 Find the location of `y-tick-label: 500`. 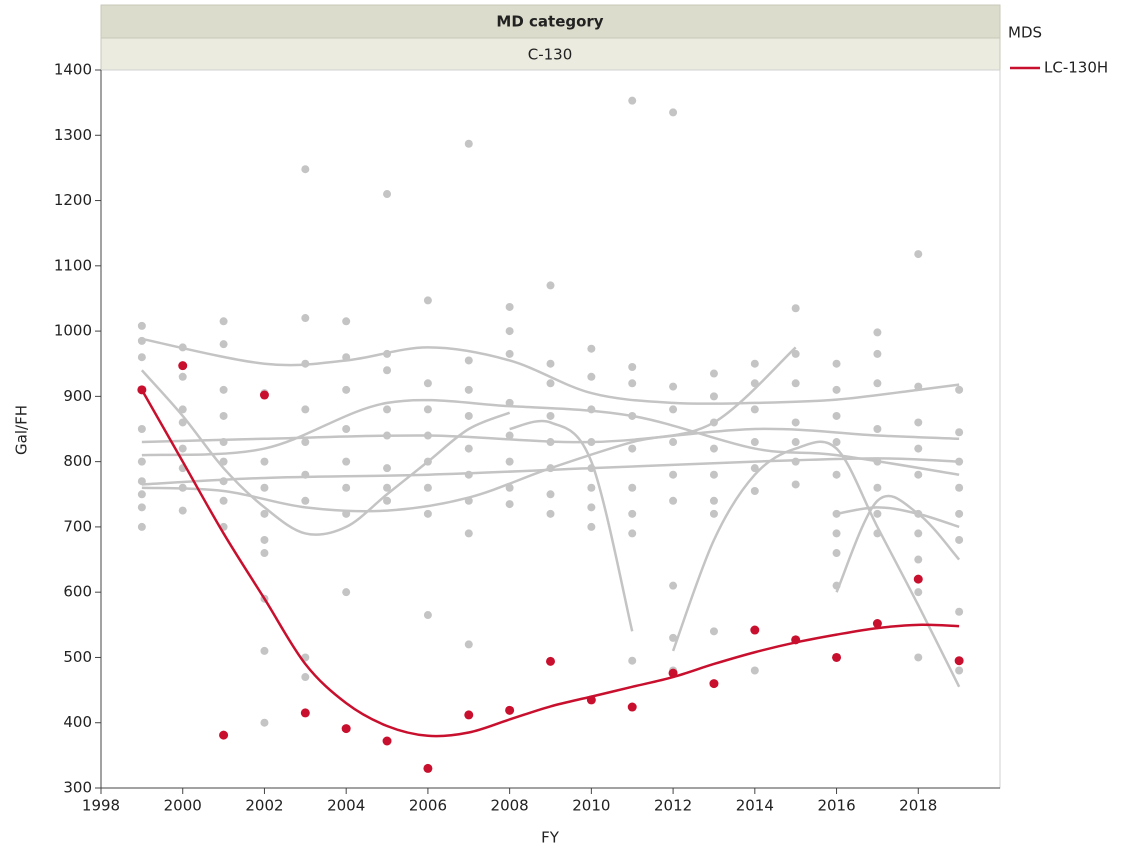

y-tick-label: 500 is located at coordinates (77, 657).